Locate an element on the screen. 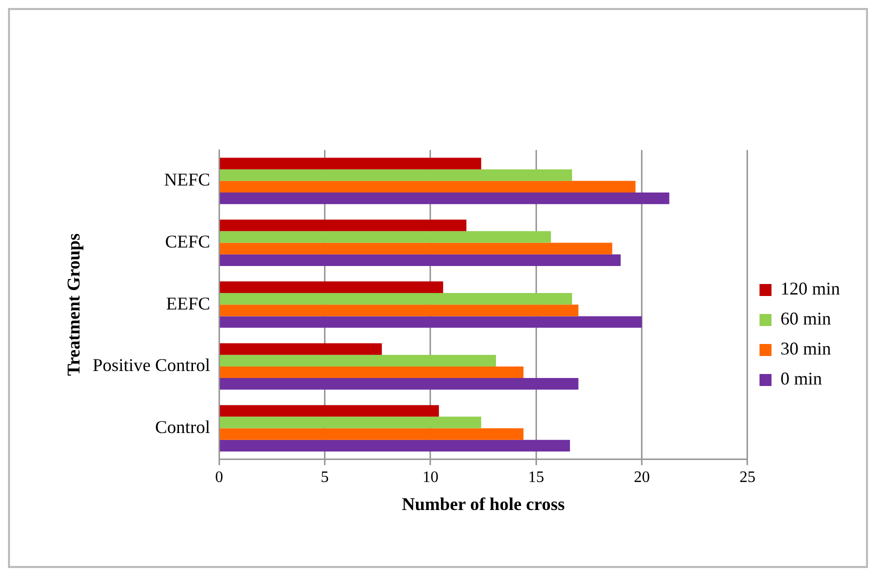  x-tick-label: 15 is located at coordinates (536, 477).